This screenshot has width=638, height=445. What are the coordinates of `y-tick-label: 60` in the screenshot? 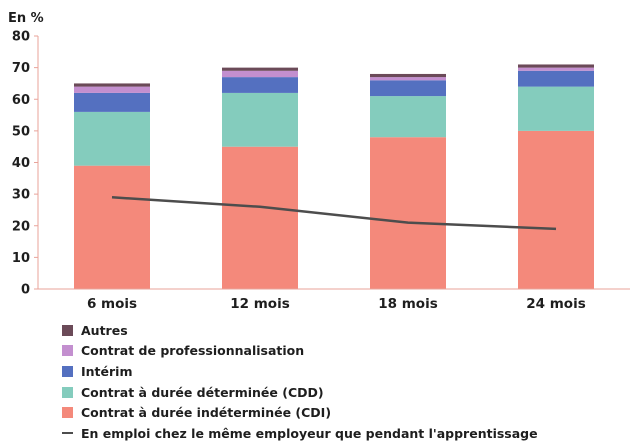 It's located at (21, 100).